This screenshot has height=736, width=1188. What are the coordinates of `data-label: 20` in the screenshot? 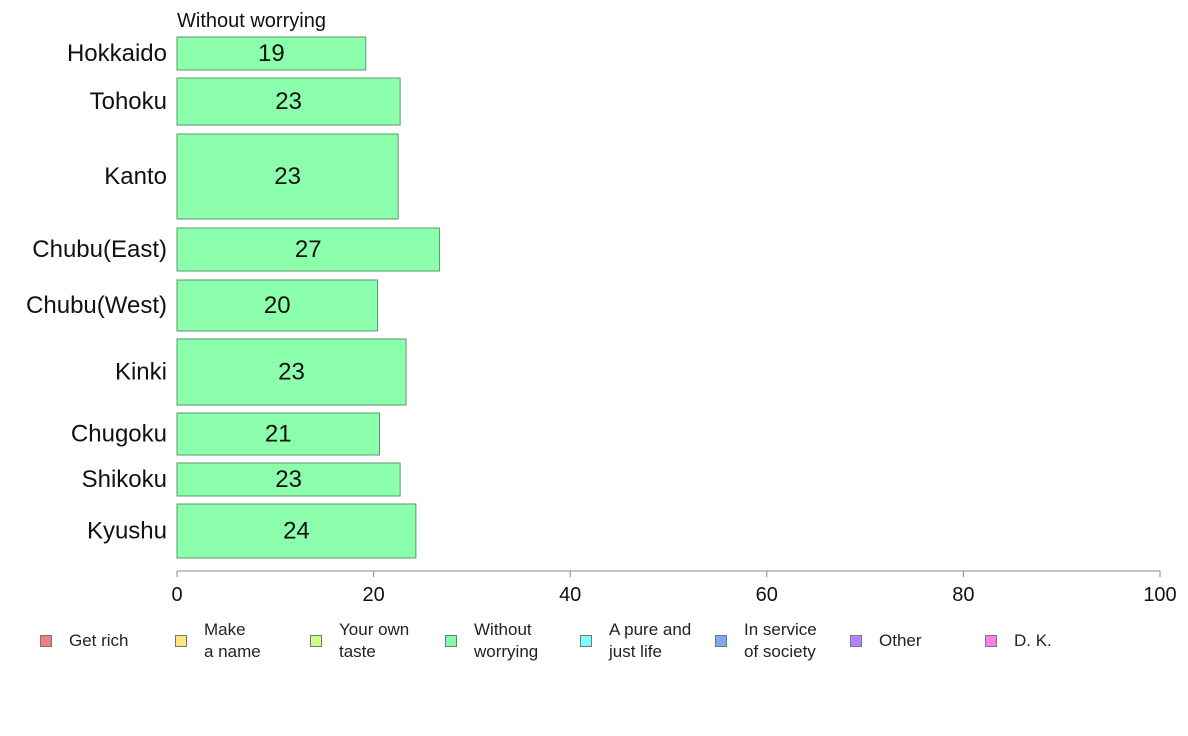 It's located at (277, 305).